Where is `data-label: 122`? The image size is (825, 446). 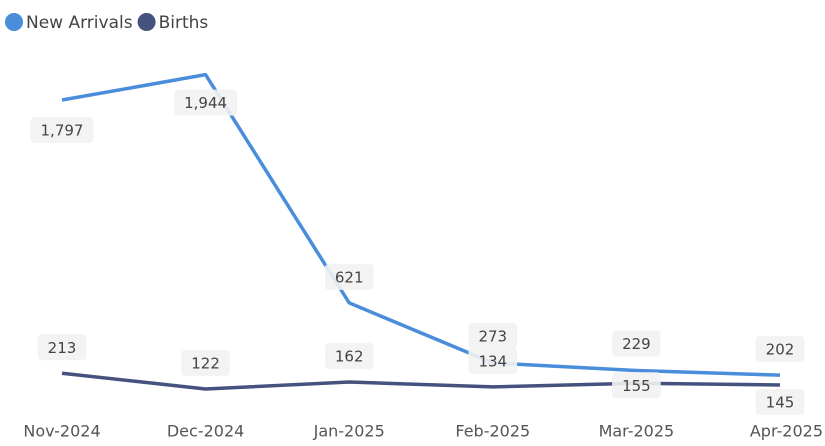 data-label: 122 is located at coordinates (205, 363).